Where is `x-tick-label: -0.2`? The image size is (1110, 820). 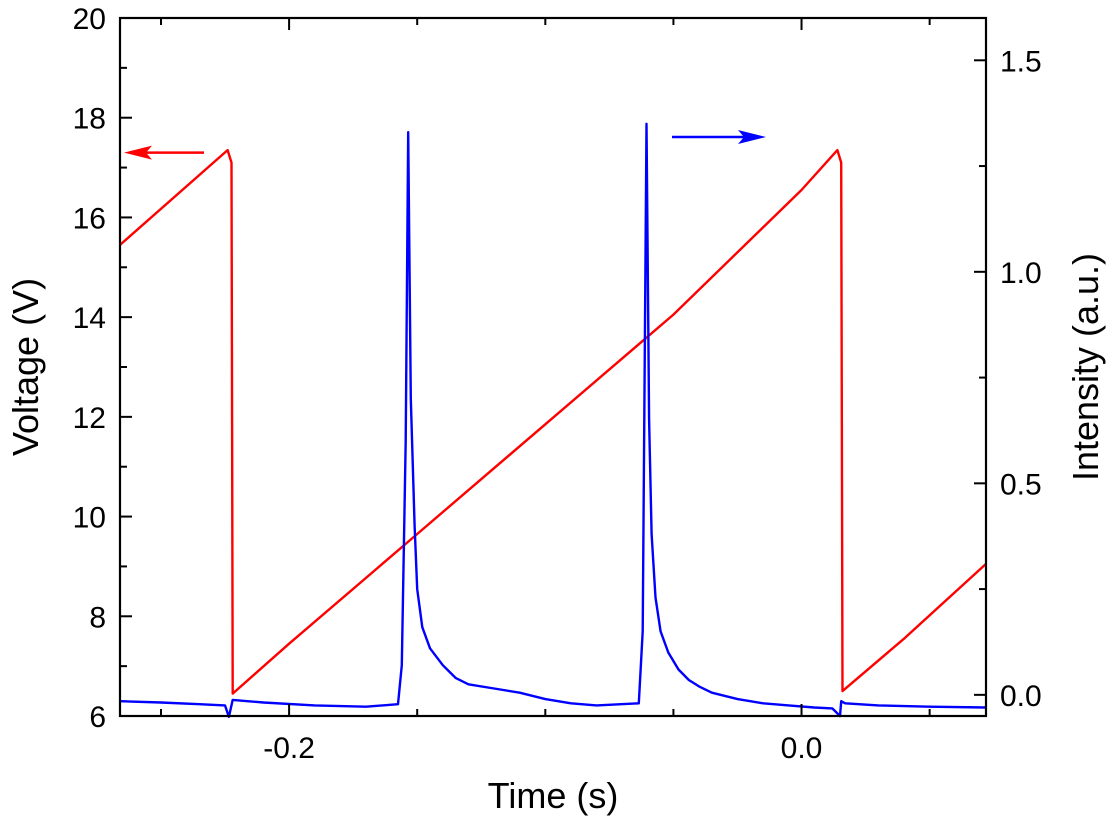 x-tick-label: -0.2 is located at coordinates (289, 748).